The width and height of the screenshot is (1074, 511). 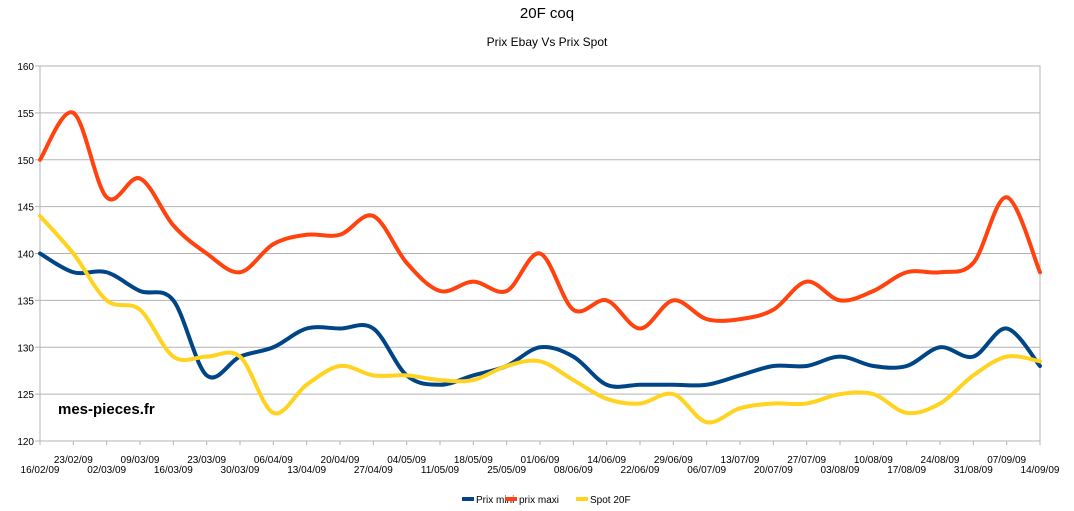 I want to click on x-tick-label: 22/06/09, so click(x=640, y=470).